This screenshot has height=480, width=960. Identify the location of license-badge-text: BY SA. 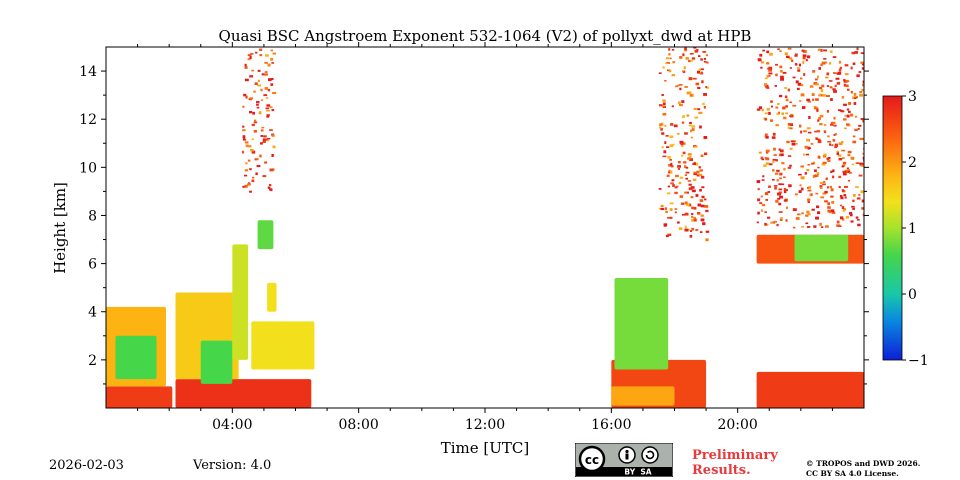
(637, 472).